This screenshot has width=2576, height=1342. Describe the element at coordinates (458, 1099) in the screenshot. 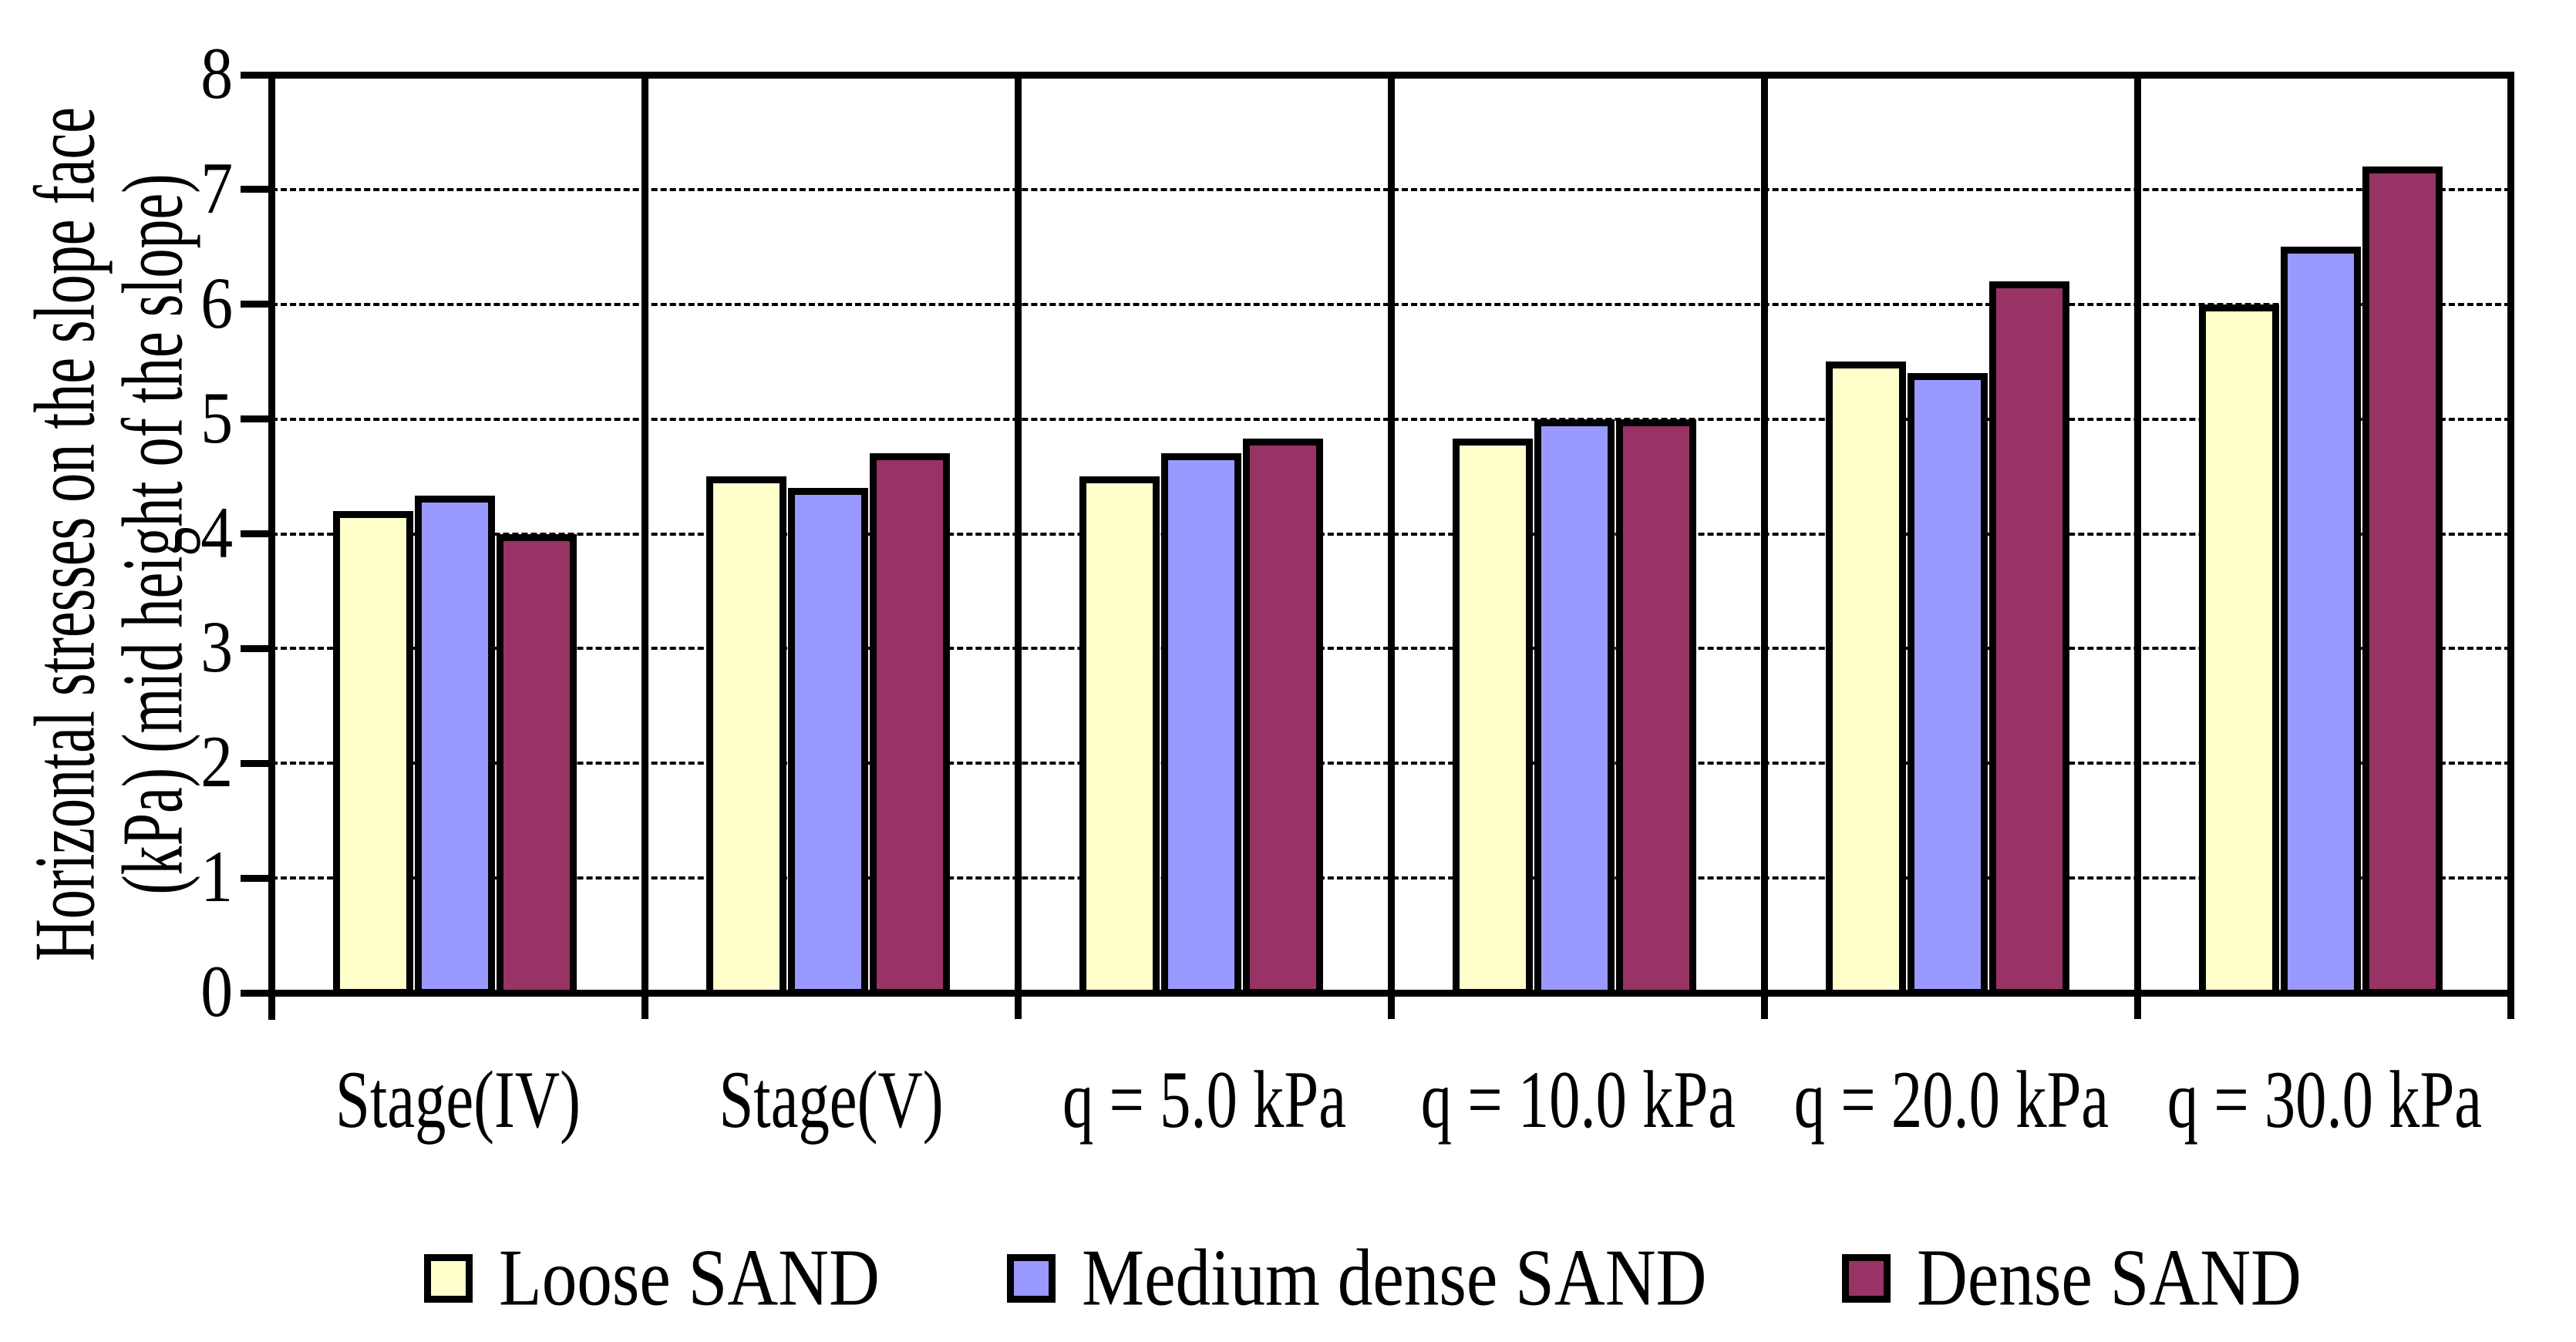

I see `category-label-1: Stage(IV)` at that location.